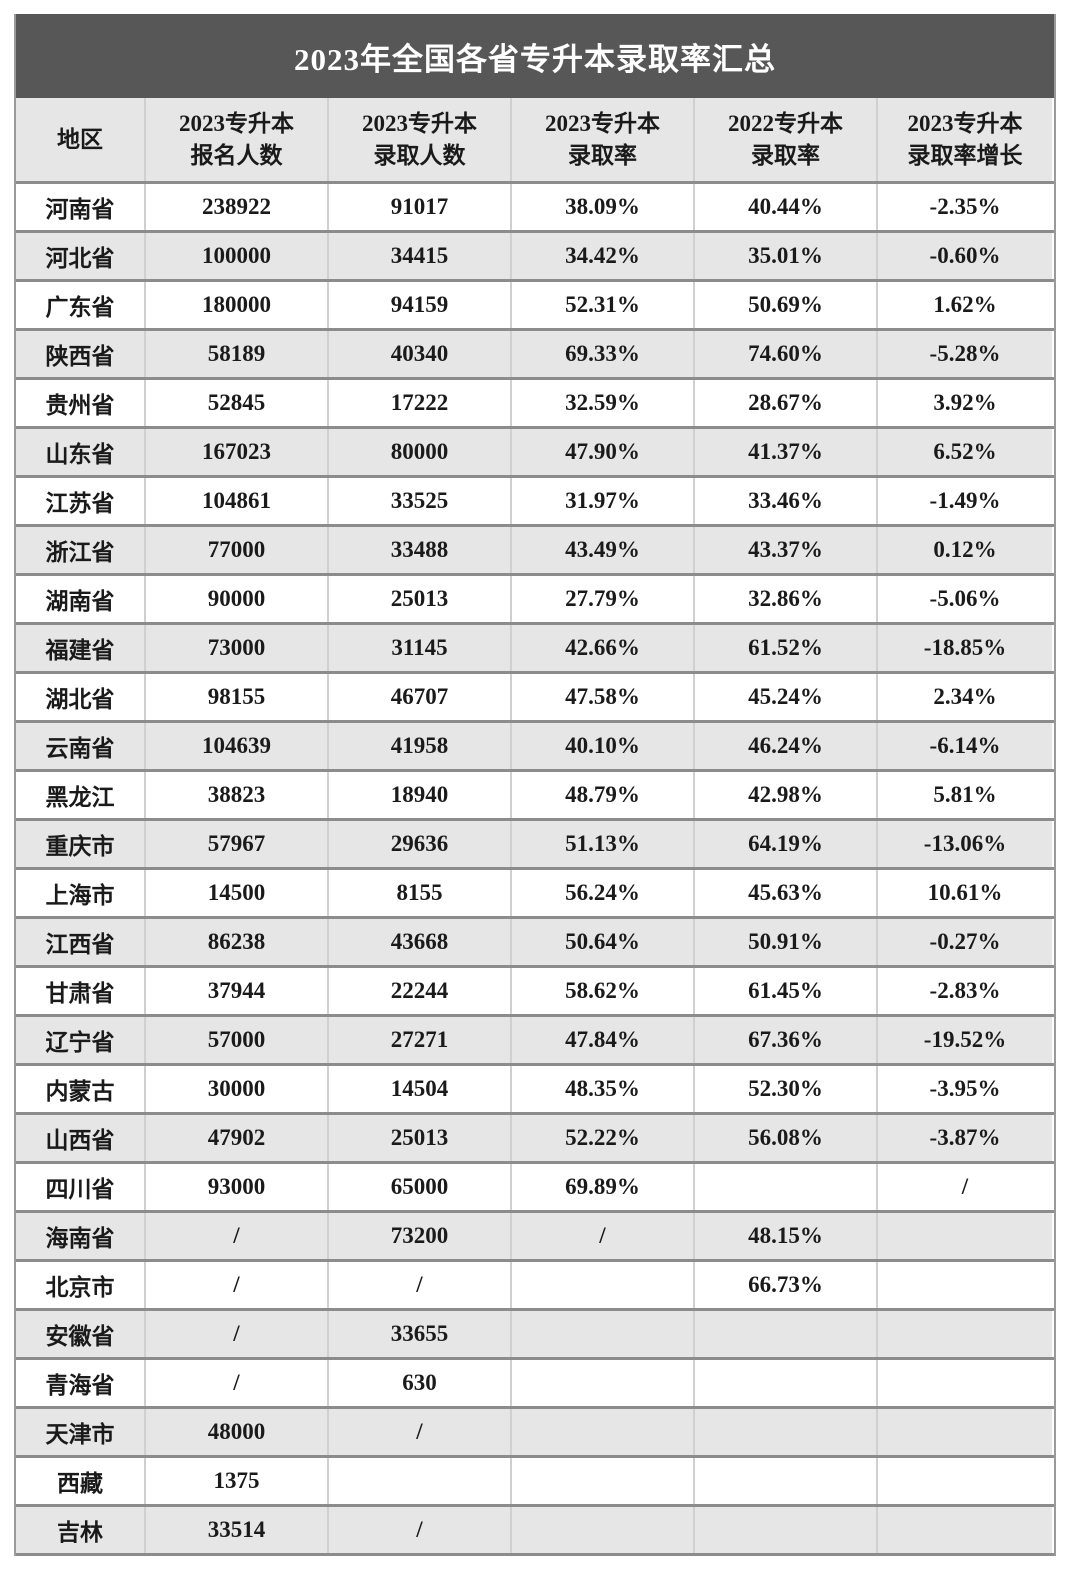 The image size is (1080, 1582). What do you see at coordinates (535, 1236) in the screenshot?
I see `table-row: 海南省/73200/48.15%` at bounding box center [535, 1236].